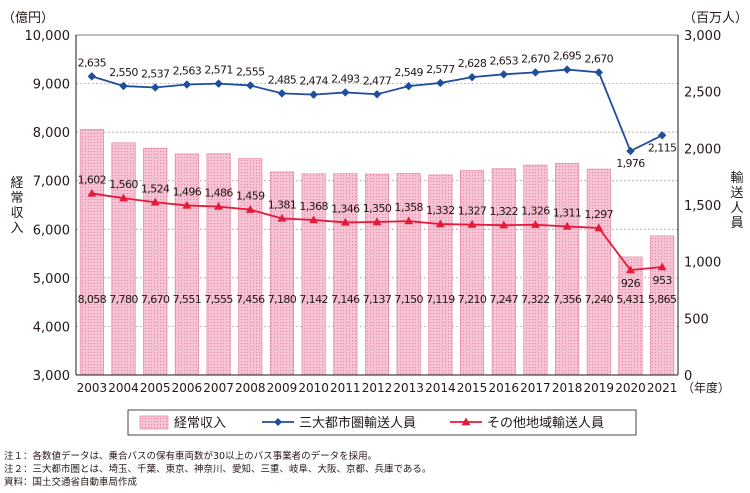  Describe the element at coordinates (345, 299) in the screenshot. I see `bar-value-label: 7,146` at that location.